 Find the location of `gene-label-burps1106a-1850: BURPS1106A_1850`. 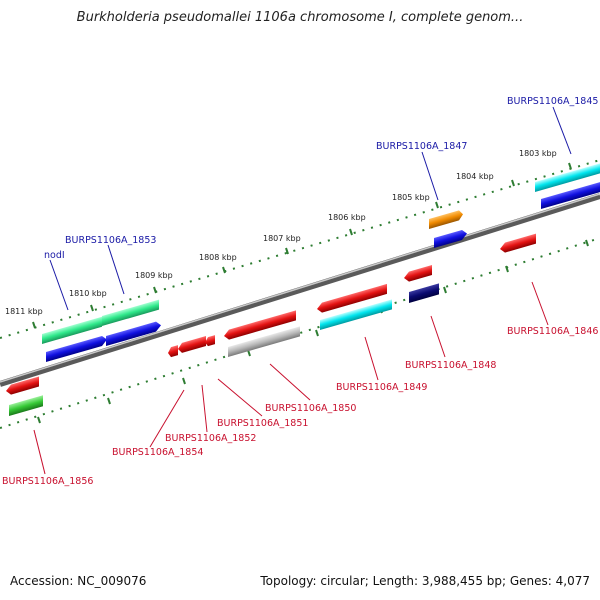

gene-label-burps1106a-1850: BURPS1106A_1850 is located at coordinates (310, 408).